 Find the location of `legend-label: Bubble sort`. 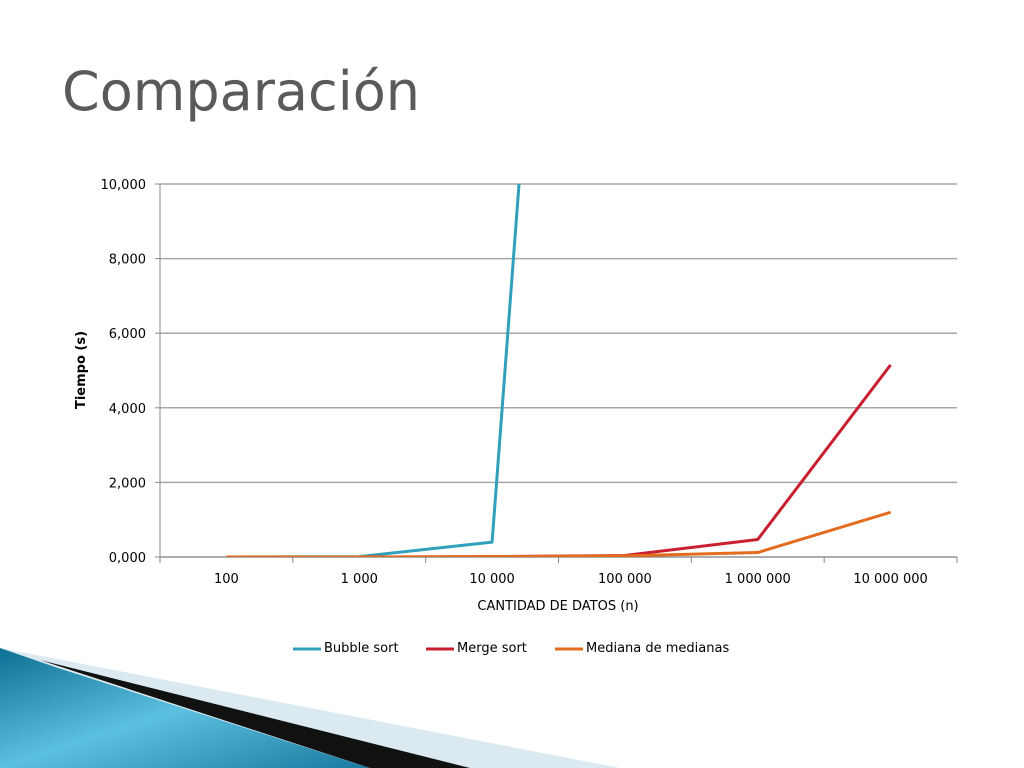

legend-label: Bubble sort is located at coordinates (361, 648).